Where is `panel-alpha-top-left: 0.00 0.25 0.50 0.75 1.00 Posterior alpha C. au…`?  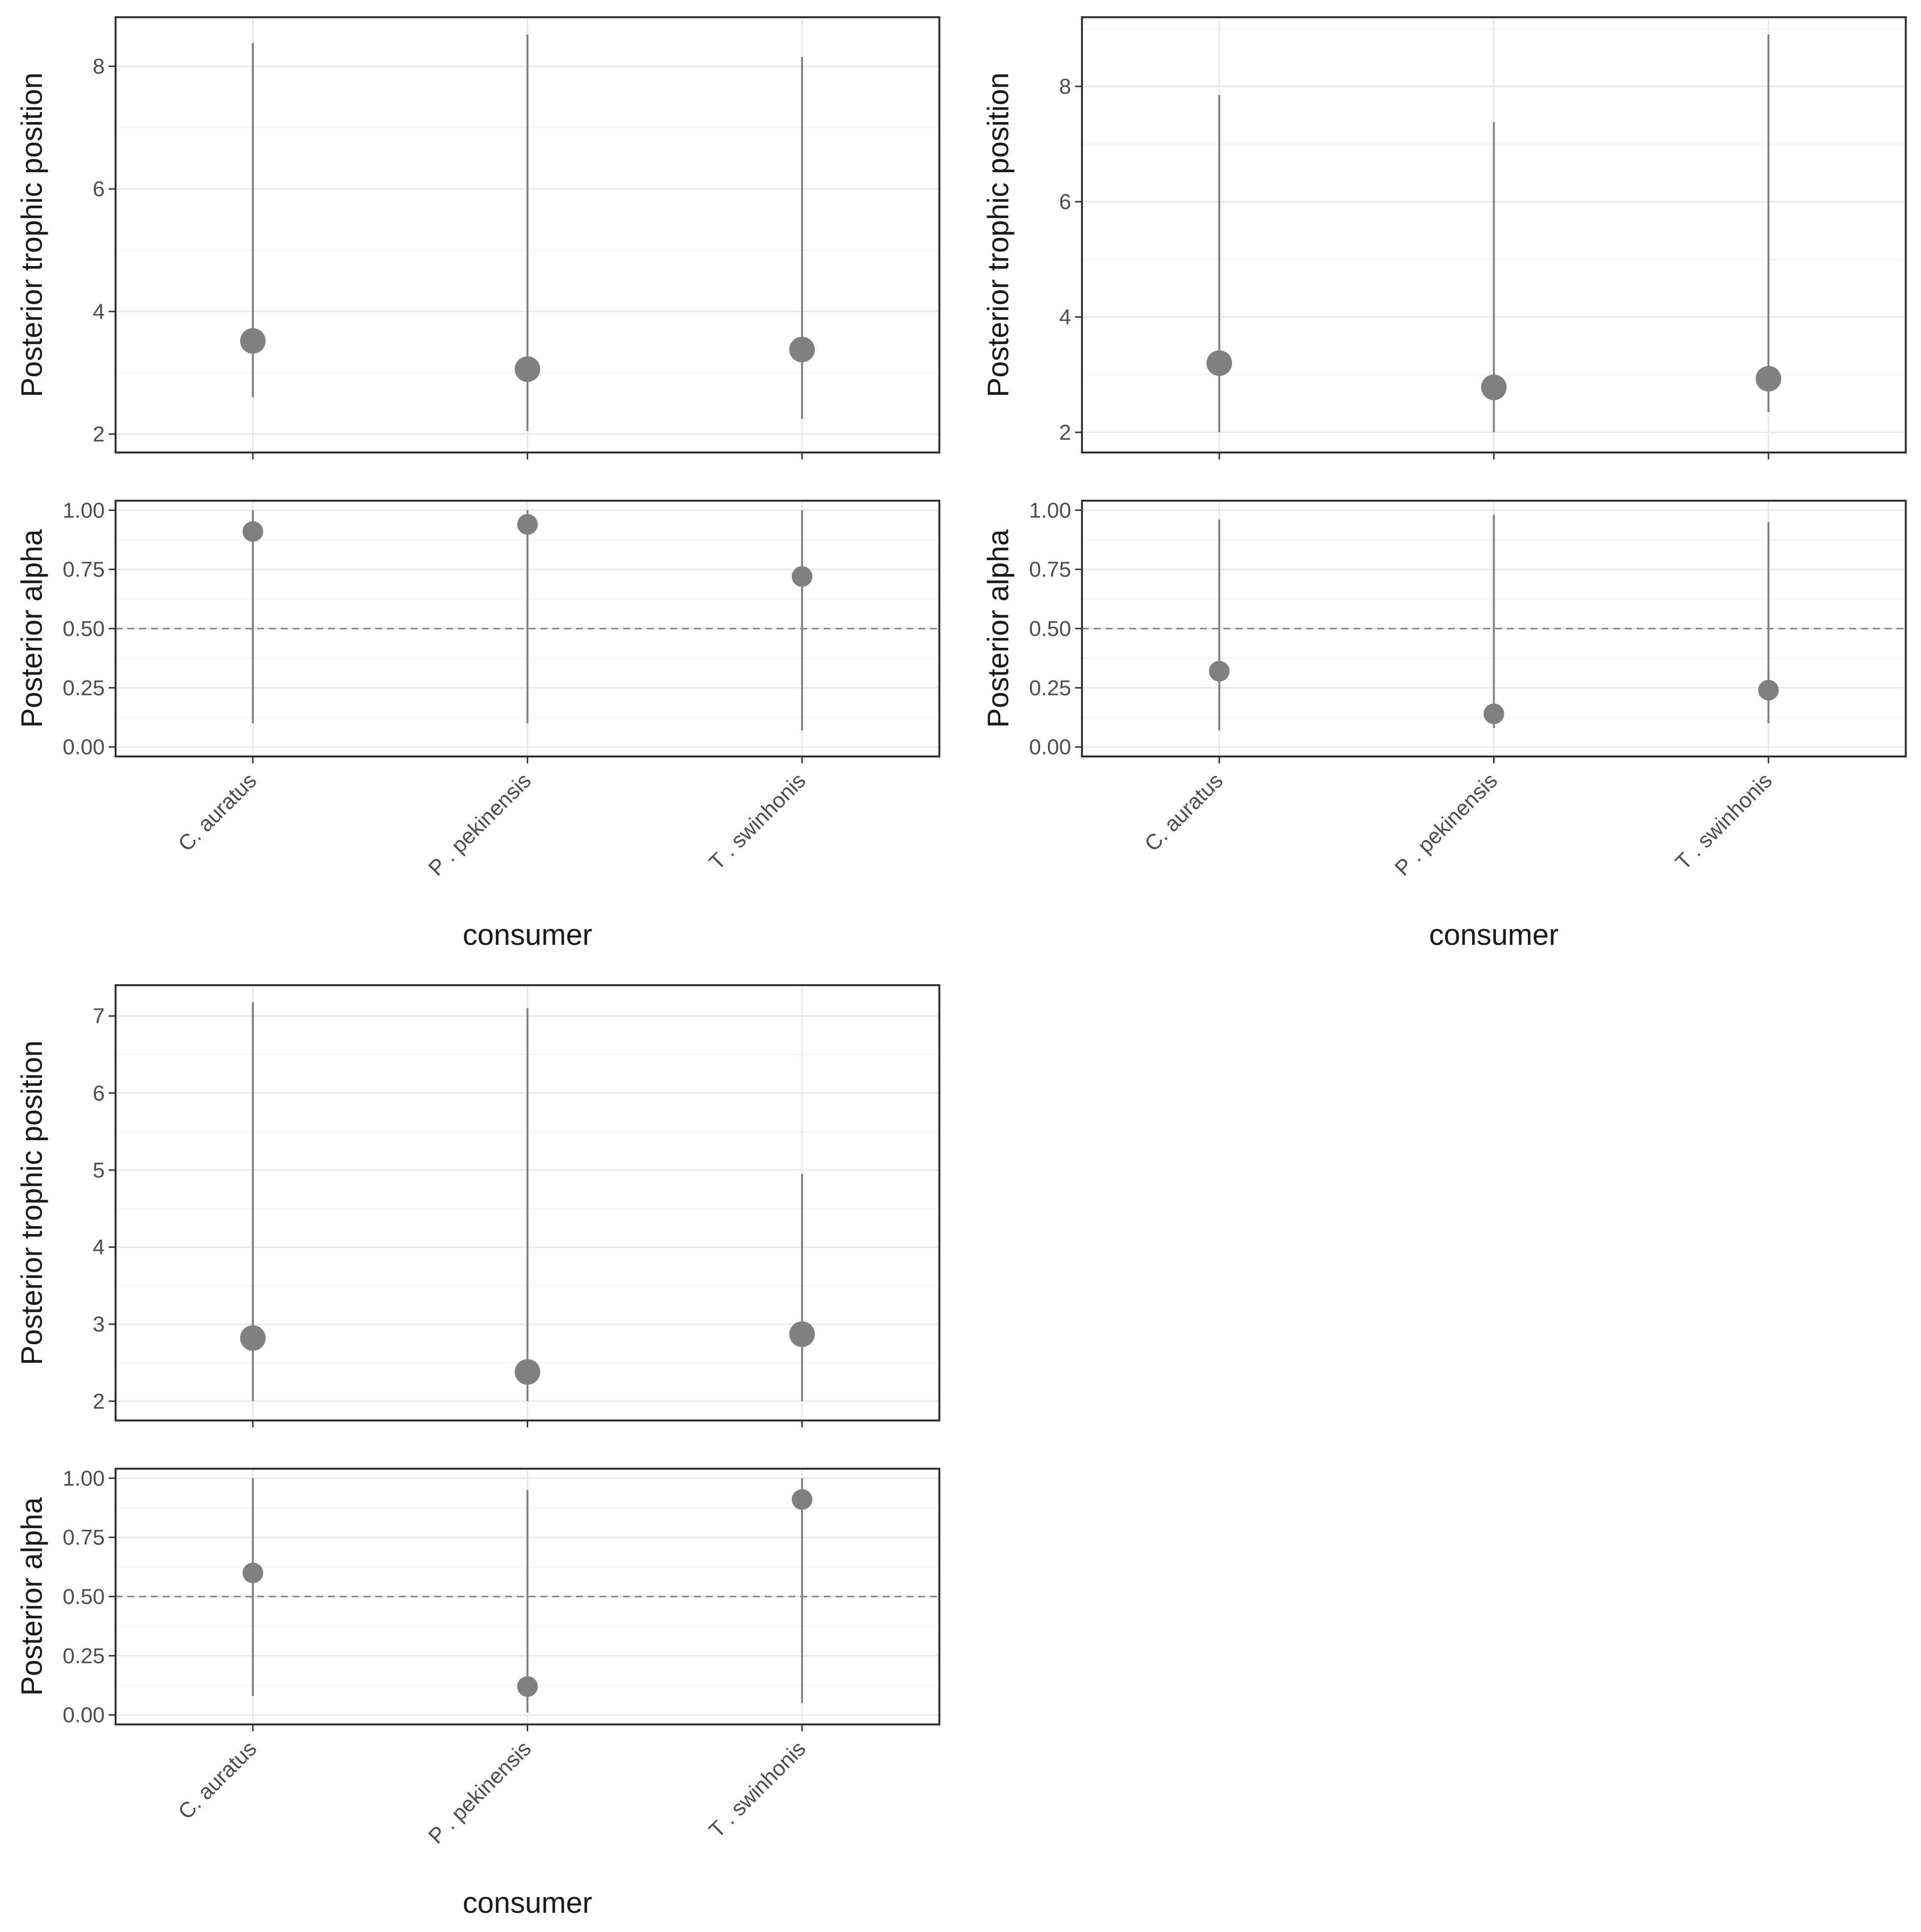
panel-alpha-top-left: 0.00 0.25 0.50 0.75 1.00 Posterior alpha C. au… is located at coordinates (477, 725).